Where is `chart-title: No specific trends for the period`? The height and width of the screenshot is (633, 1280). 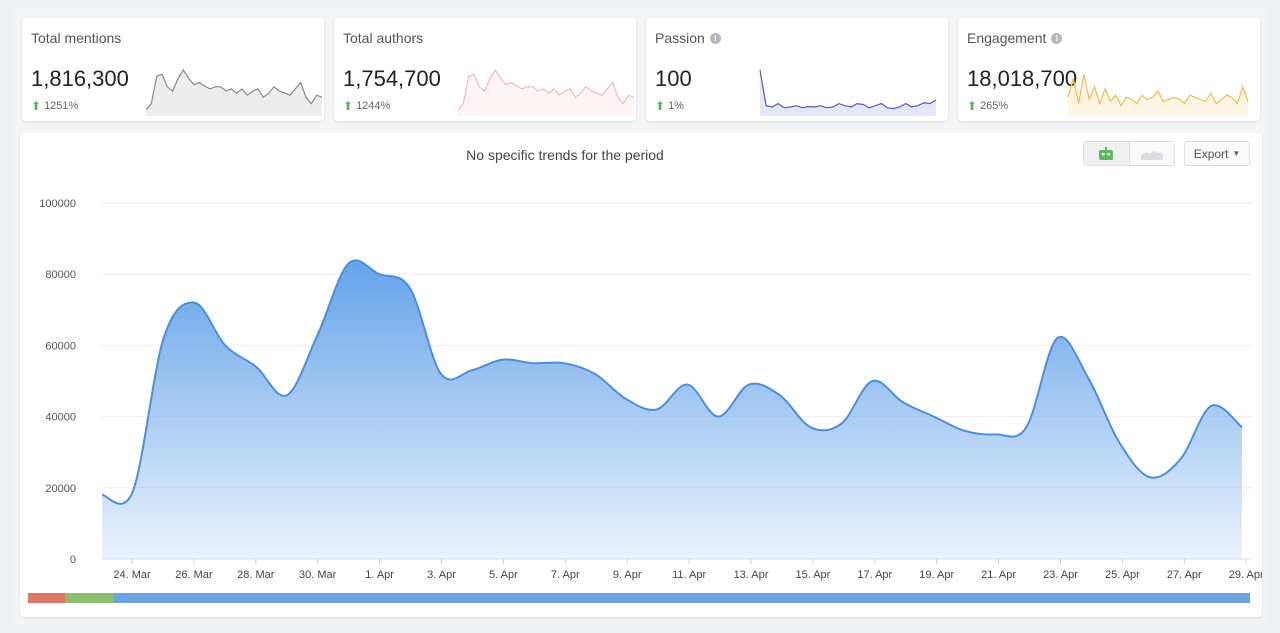 chart-title: No specific trends for the period is located at coordinates (565, 155).